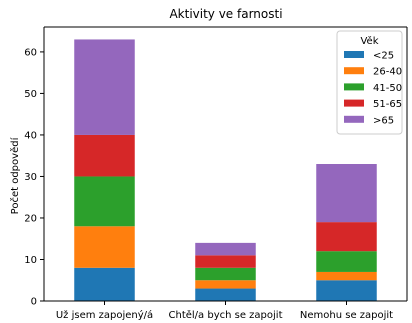 This screenshot has width=412, height=323. I want to click on y-axis: 0 10 20 30 40 50 60, so click(34, 167).